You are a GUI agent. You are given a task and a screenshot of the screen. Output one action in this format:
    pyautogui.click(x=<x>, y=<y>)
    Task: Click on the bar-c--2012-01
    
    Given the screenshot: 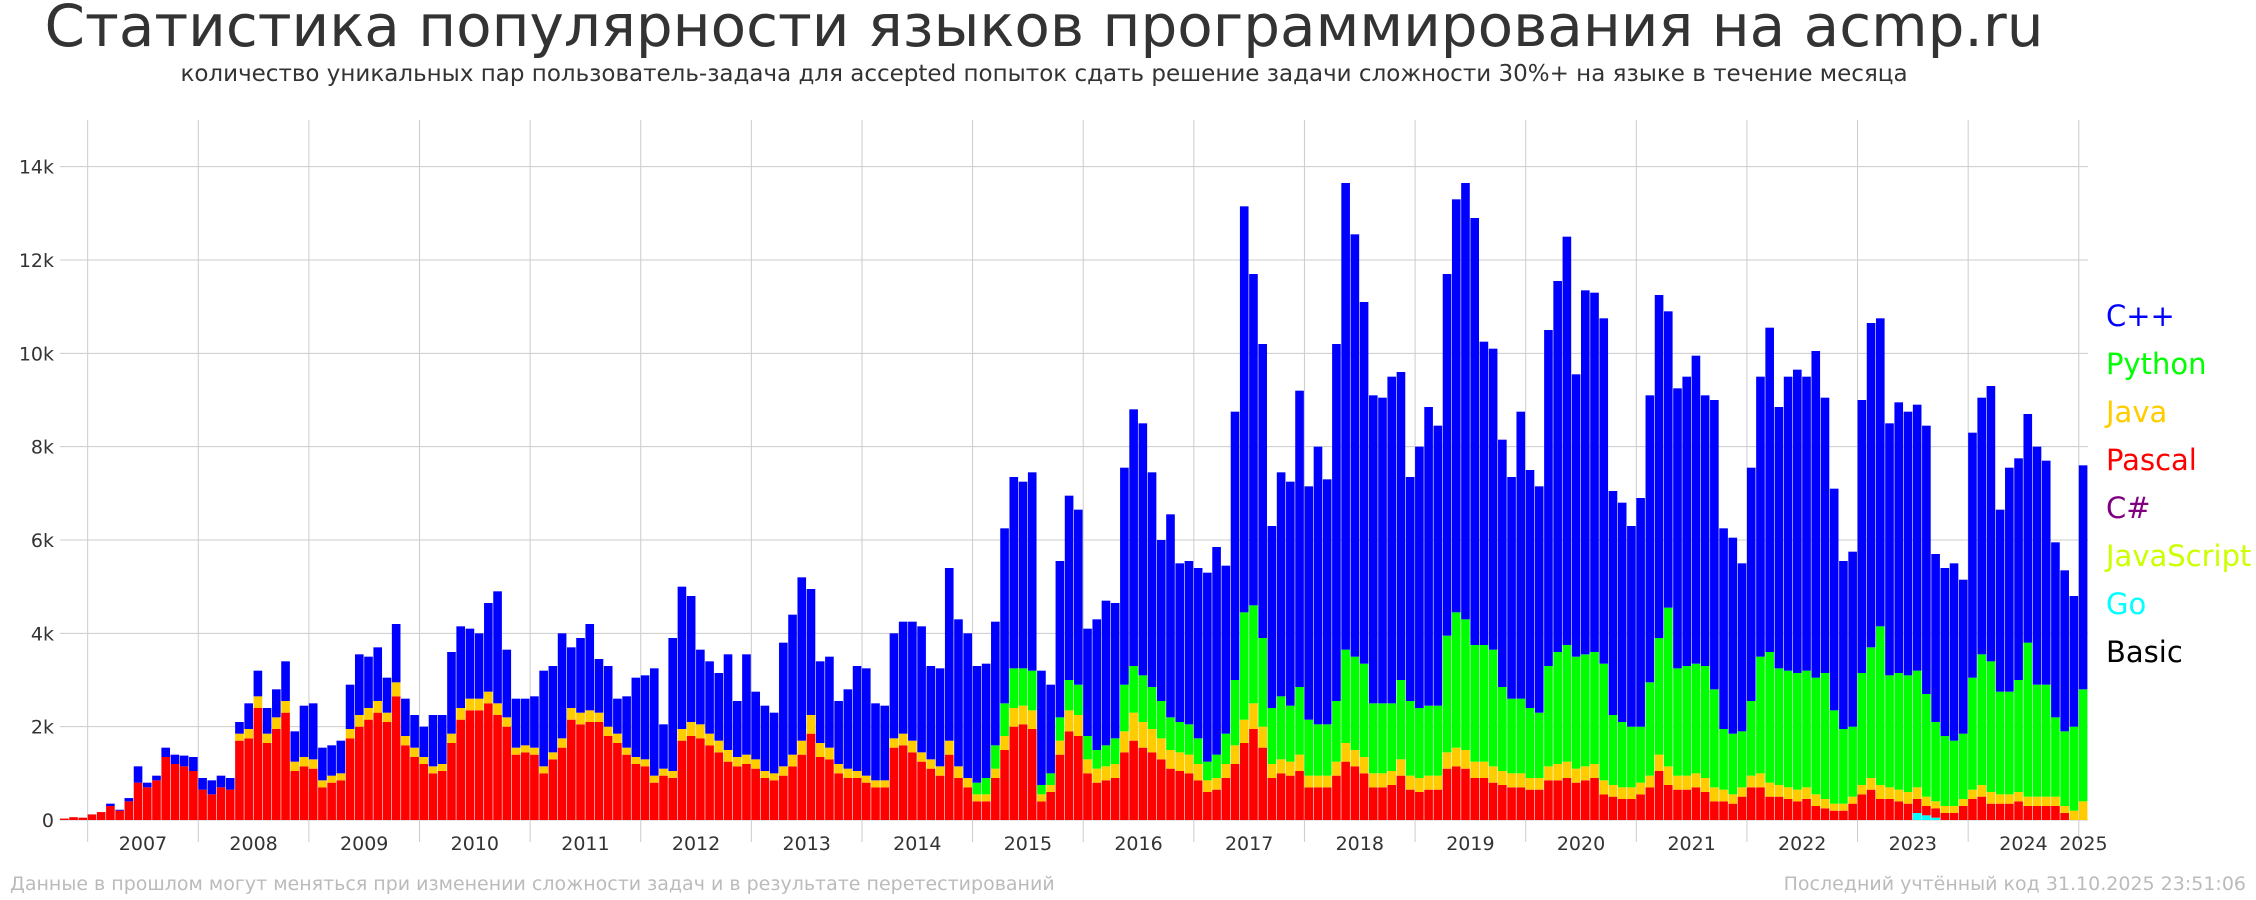 What is the action you would take?
    pyautogui.click(x=645, y=717)
    